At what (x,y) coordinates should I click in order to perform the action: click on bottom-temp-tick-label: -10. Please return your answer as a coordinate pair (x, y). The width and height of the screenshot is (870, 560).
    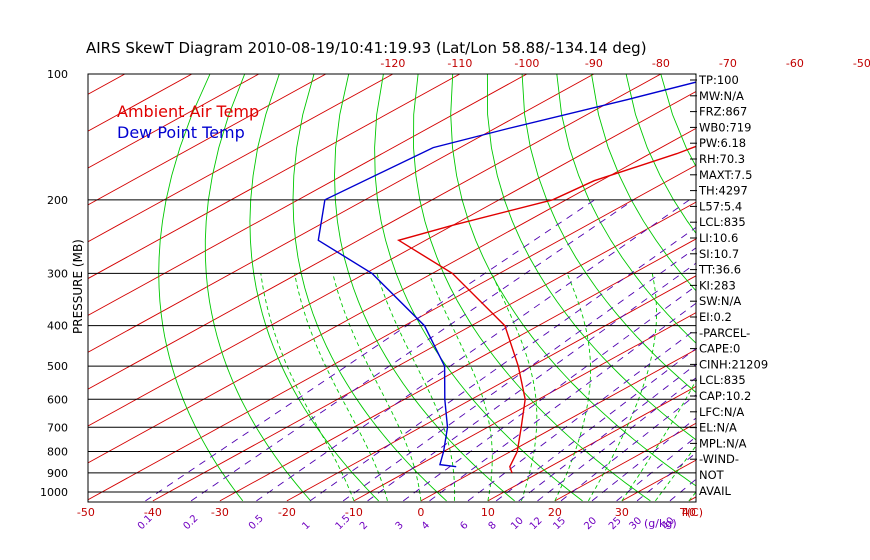
    Looking at the image, I should click on (354, 512).